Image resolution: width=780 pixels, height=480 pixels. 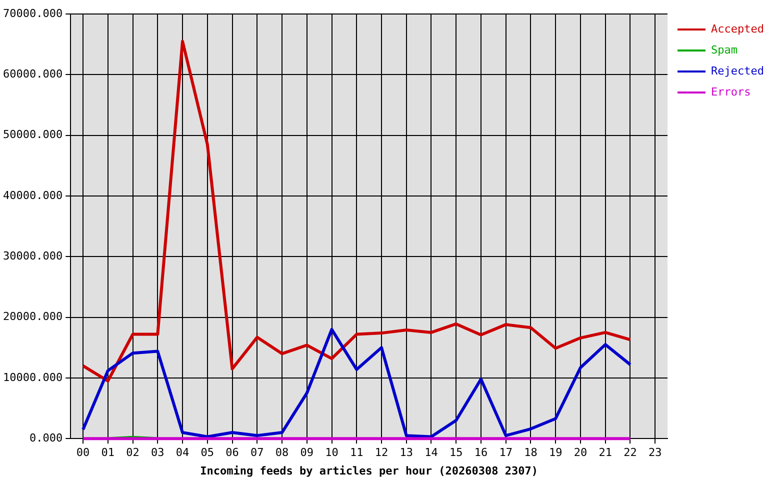 What do you see at coordinates (655, 453) in the screenshot?
I see `x-tick-label: 23` at bounding box center [655, 453].